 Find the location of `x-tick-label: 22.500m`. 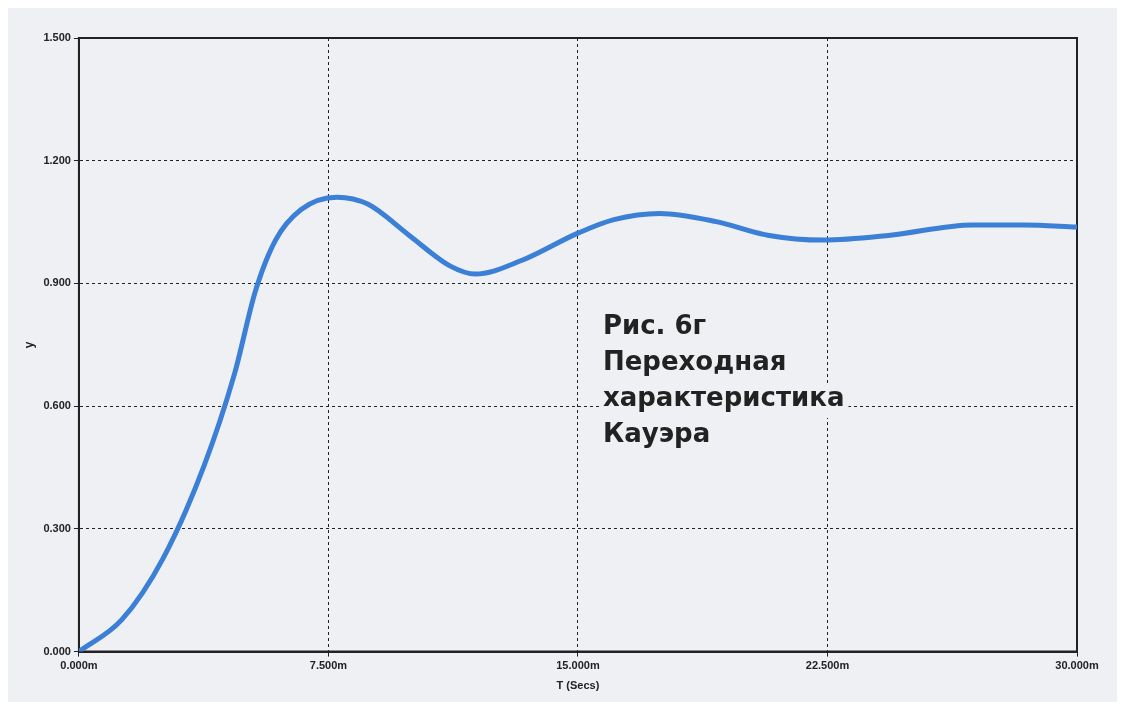

x-tick-label: 22.500m is located at coordinates (827, 665).